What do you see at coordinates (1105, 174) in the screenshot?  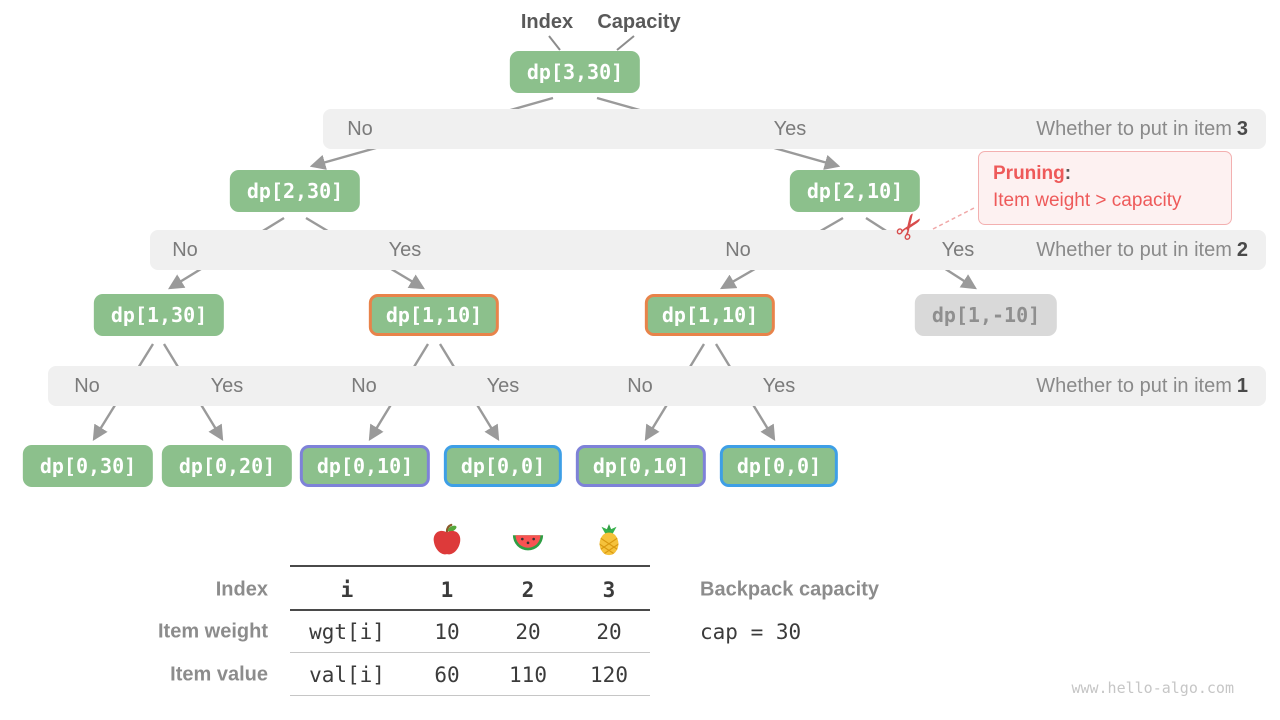 I see `pruning-title: Pruning:` at bounding box center [1105, 174].